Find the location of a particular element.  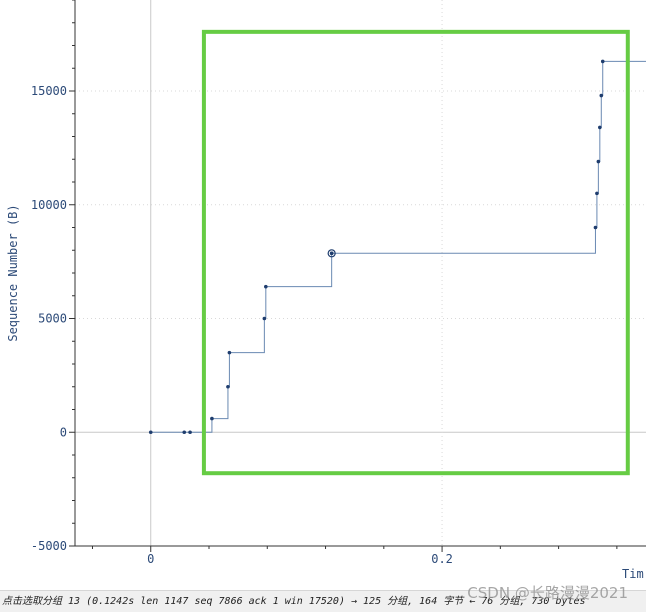

y-tick-label: 5000 is located at coordinates (52, 319).